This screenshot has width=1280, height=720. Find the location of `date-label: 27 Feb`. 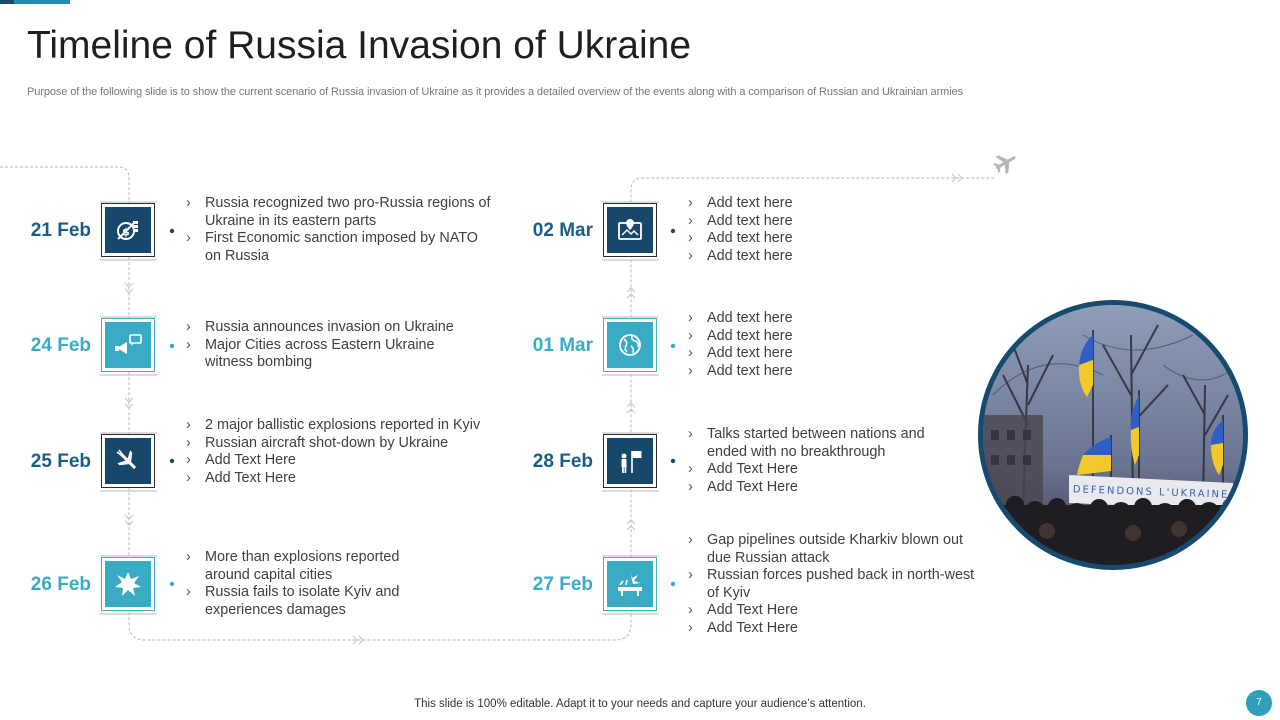

date-label: 27 Feb is located at coordinates (562, 584).